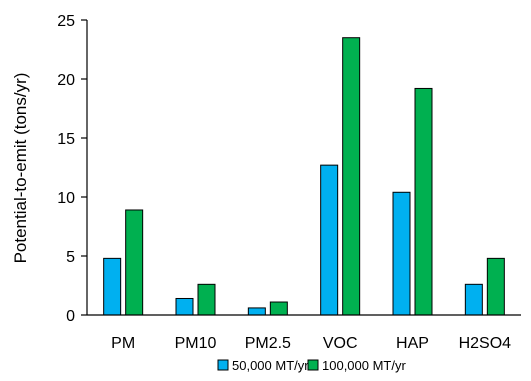 This screenshot has width=531, height=381. I want to click on x-category-label: HAP, so click(412, 343).